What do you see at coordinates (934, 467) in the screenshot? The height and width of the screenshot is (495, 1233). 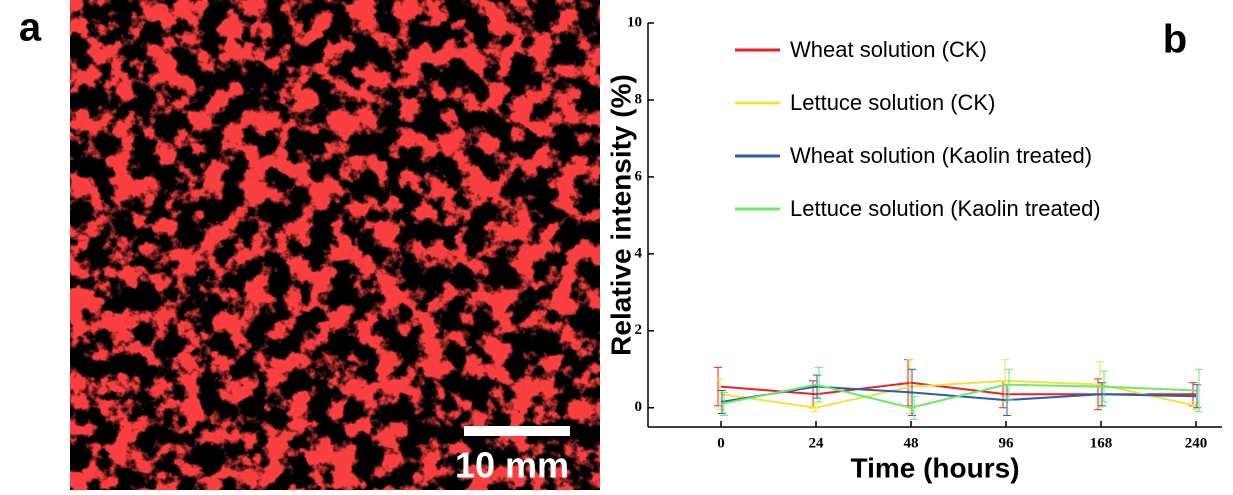 I see `x-axis-title: Time (hours)` at bounding box center [934, 467].